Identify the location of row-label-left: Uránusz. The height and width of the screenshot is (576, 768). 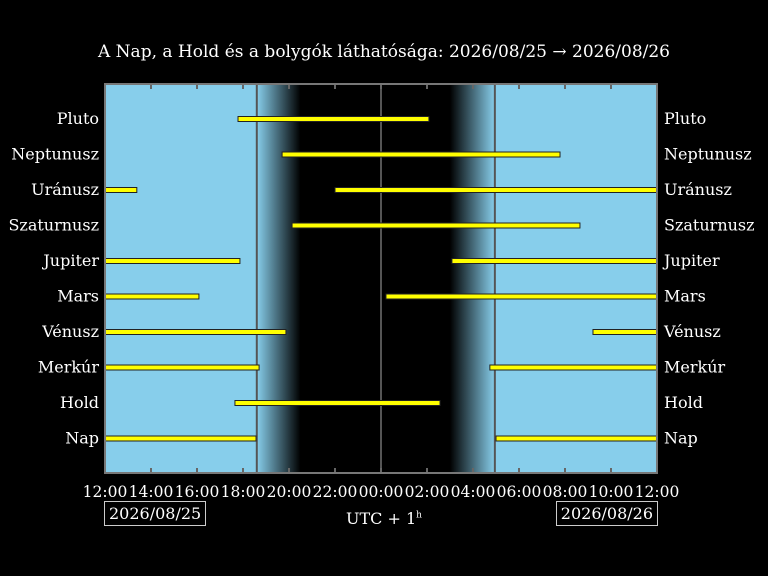
(65, 189).